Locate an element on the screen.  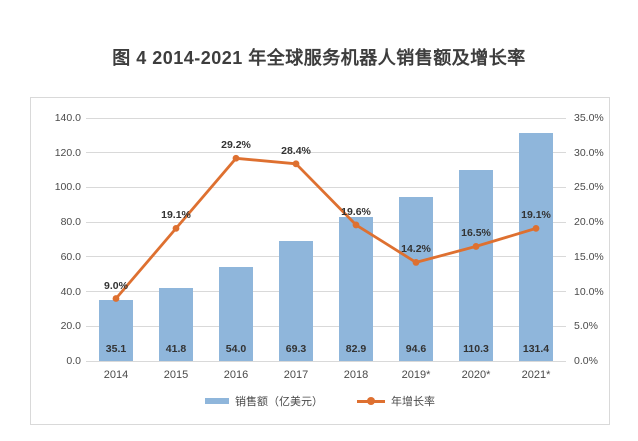
legend-line-marker-icon is located at coordinates (371, 401).